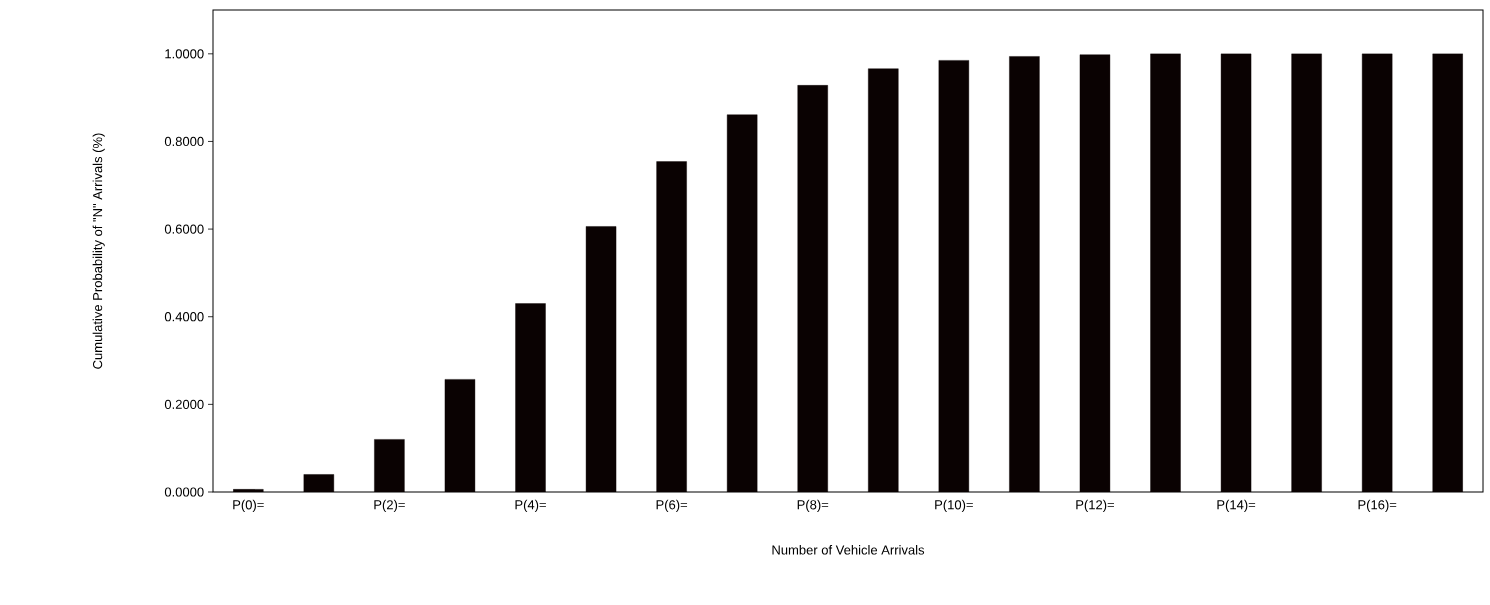 This screenshot has height=605, width=1490. Describe the element at coordinates (848, 550) in the screenshot. I see `x-axis-title: Number of Vehicle Arrivals` at that location.